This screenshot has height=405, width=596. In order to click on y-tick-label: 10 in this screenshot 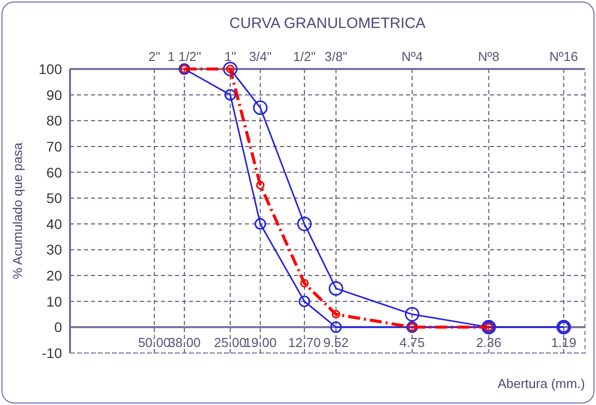, I will do `click(54, 301)`.